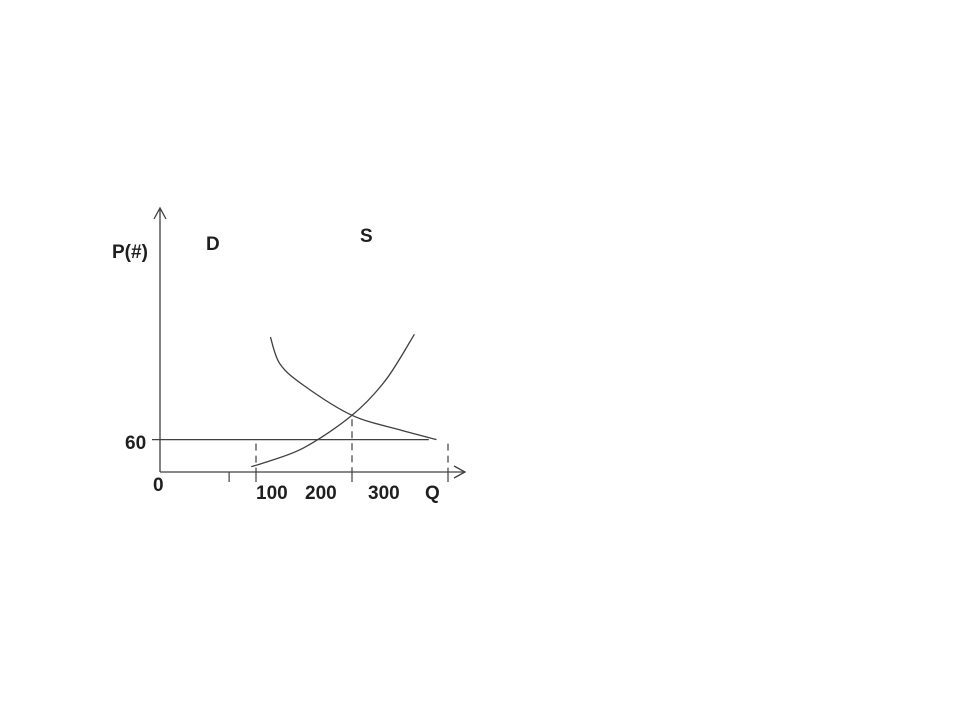 This screenshot has height=720, width=960. What do you see at coordinates (160, 213) in the screenshot?
I see `y-axis-arrow` at bounding box center [160, 213].